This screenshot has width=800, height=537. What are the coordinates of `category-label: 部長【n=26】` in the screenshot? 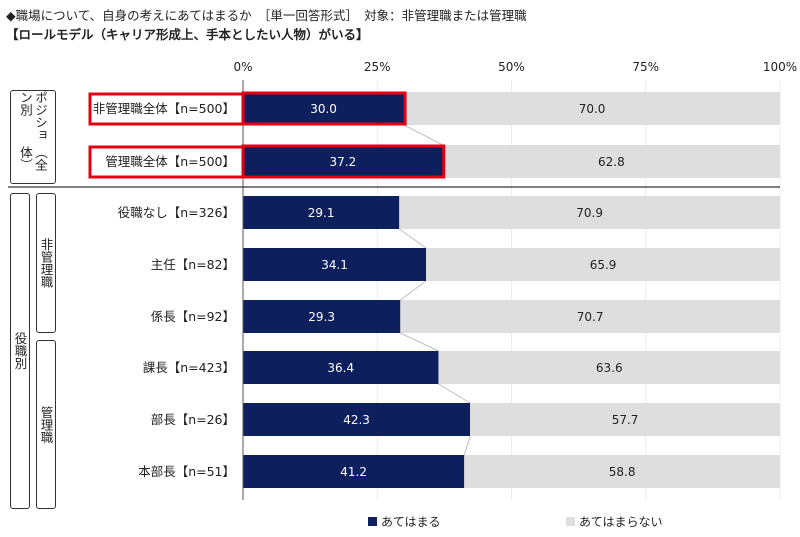 It's located at (193, 419).